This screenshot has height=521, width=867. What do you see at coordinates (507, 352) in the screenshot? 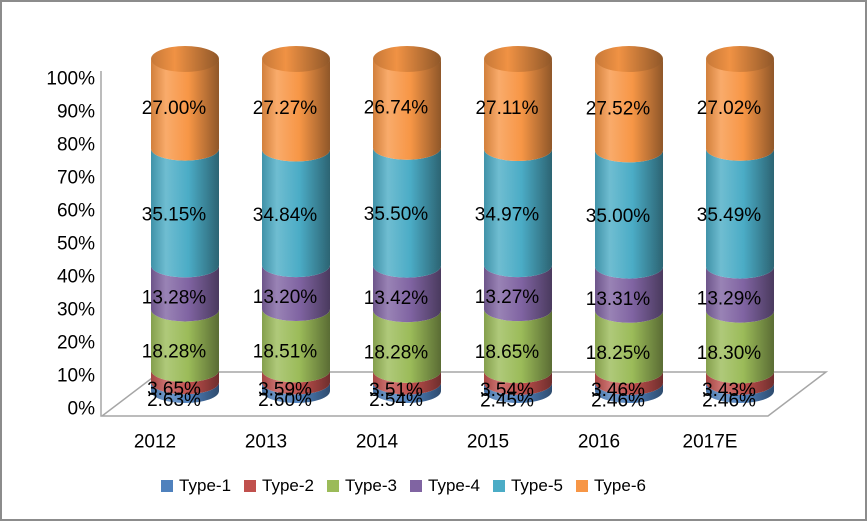
I see `data-label-type-3-2015: 18.65%` at bounding box center [507, 352].